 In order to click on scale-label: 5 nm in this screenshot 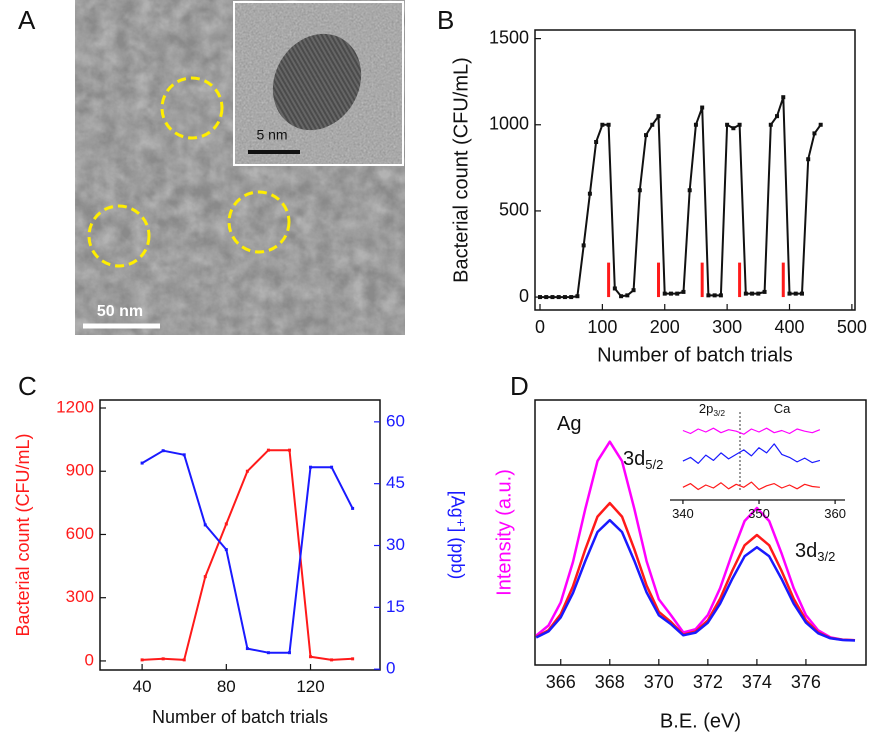, I will do `click(271, 135)`.